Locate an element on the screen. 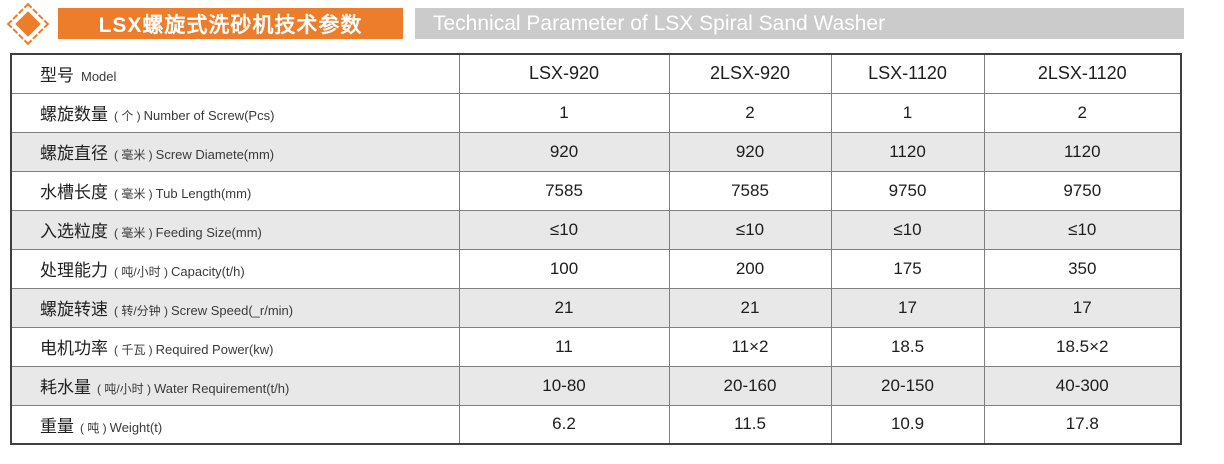 Image resolution: width=1224 pixels, height=464 pixels. param-label-zh: 耗水量 is located at coordinates (65, 387).